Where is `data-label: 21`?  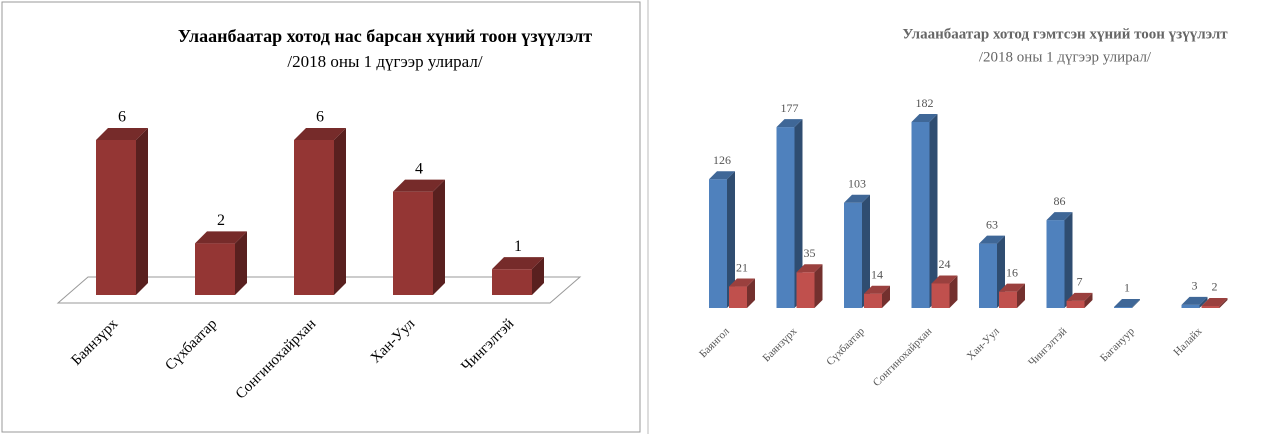 data-label: 21 is located at coordinates (742, 267).